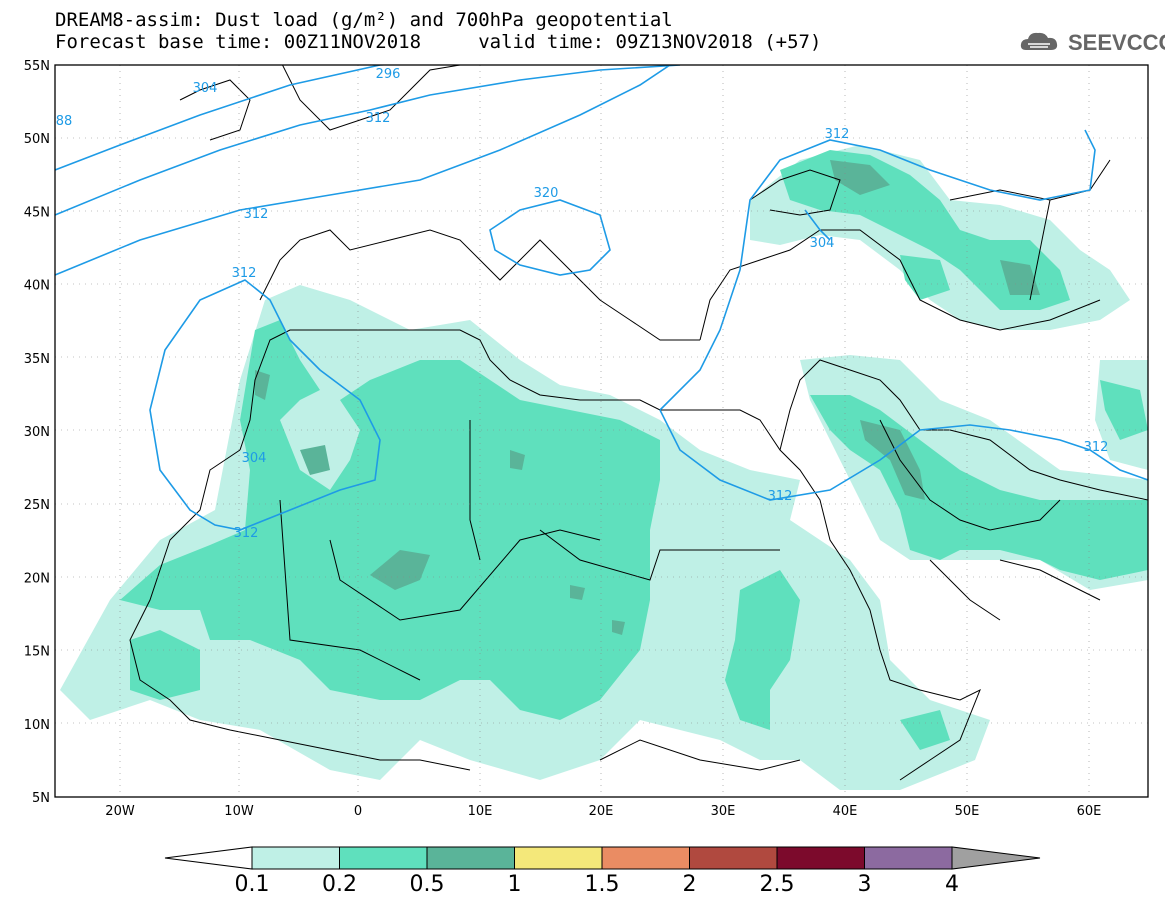 Image resolution: width=1165 pixels, height=907 pixels. What do you see at coordinates (1039, 41) in the screenshot?
I see `cloud-icon` at bounding box center [1039, 41].